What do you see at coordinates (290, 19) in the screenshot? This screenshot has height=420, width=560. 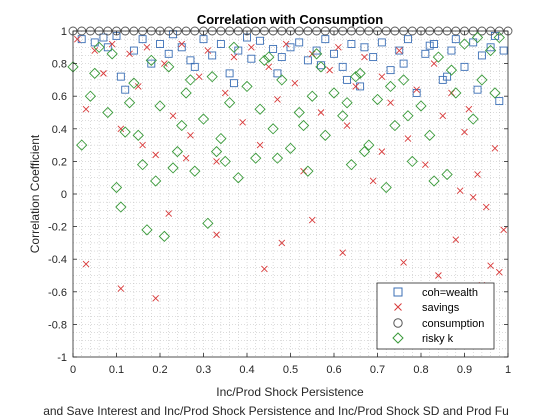 I see `chart-title: Correlation with Consumption` at bounding box center [290, 19].